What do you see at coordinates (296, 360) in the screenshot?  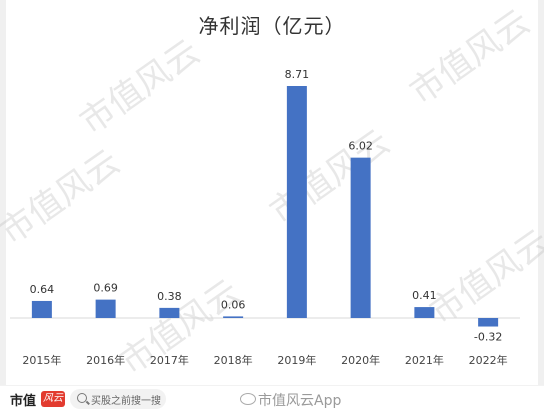 I see `x-tick-label: 2019年` at bounding box center [296, 360].